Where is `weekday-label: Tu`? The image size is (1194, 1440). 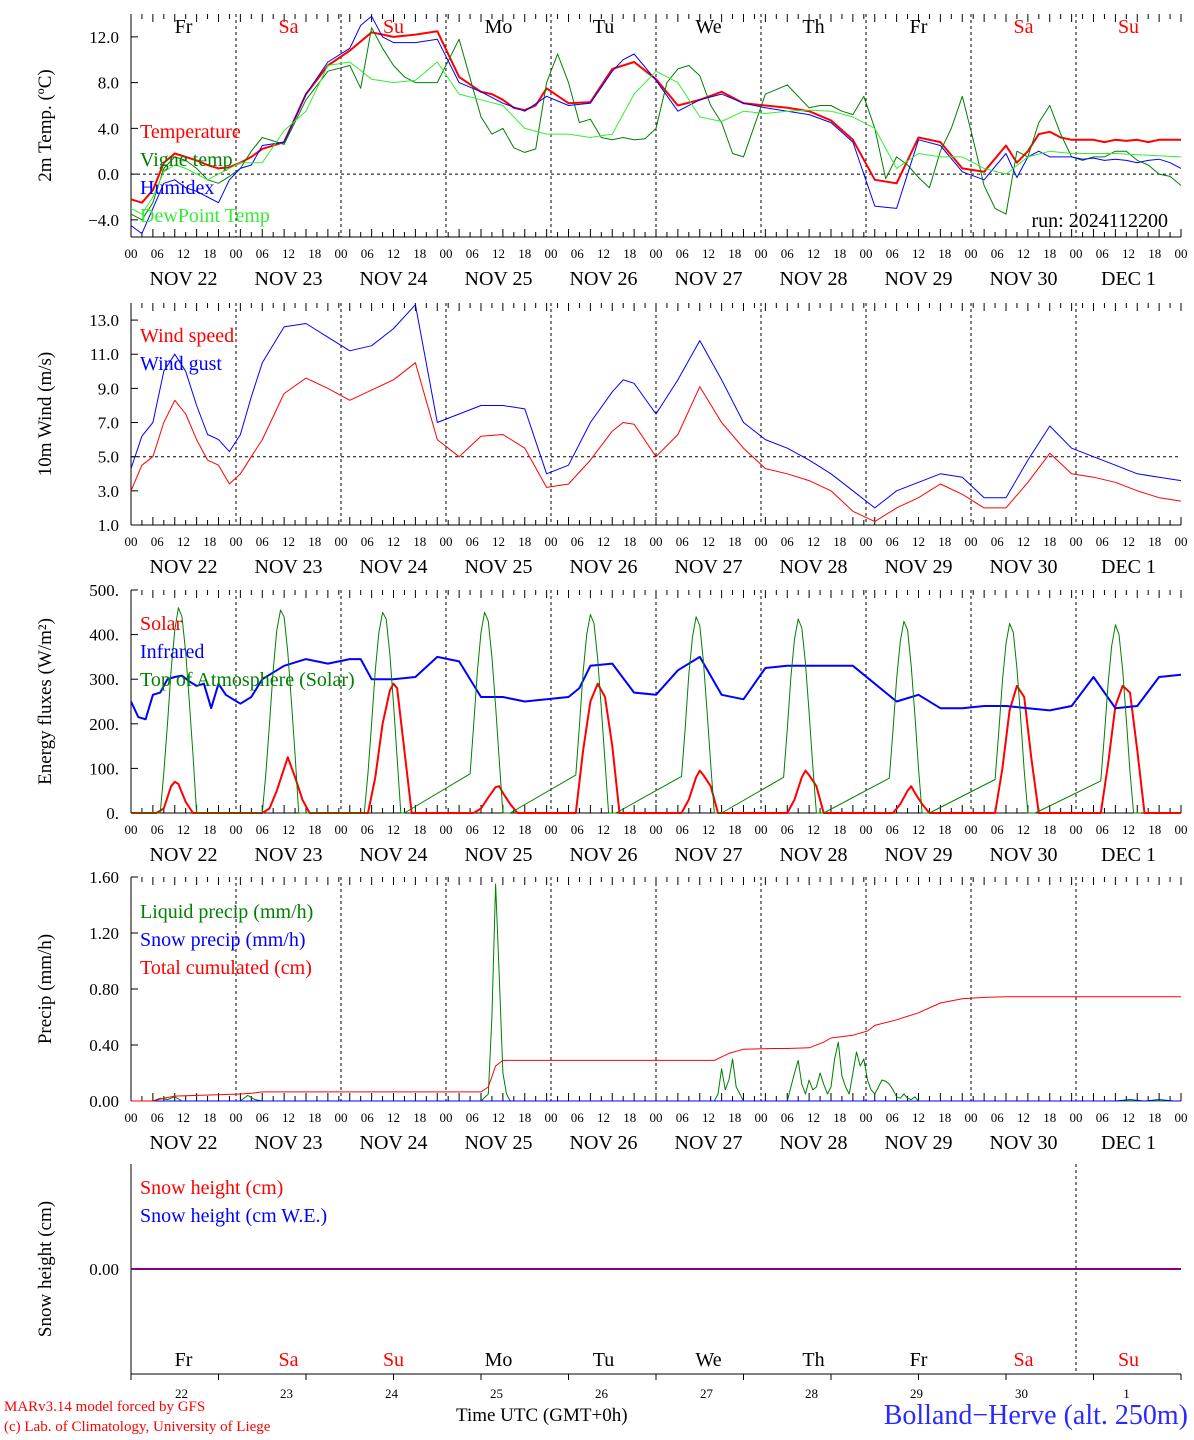
weekday-label: Tu is located at coordinates (604, 27).